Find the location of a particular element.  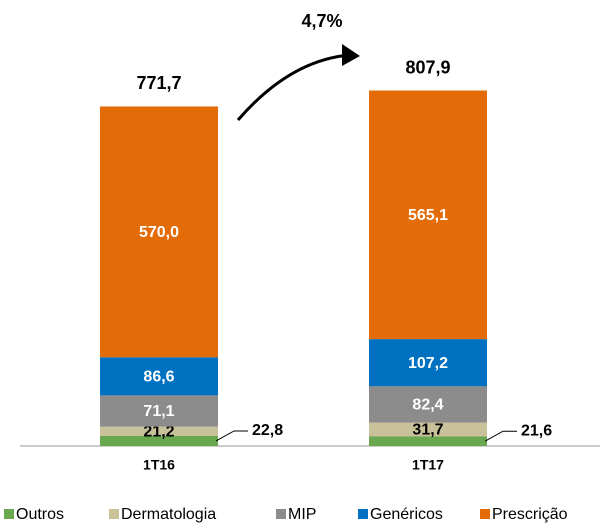

value-label: 107,2 is located at coordinates (428, 363).